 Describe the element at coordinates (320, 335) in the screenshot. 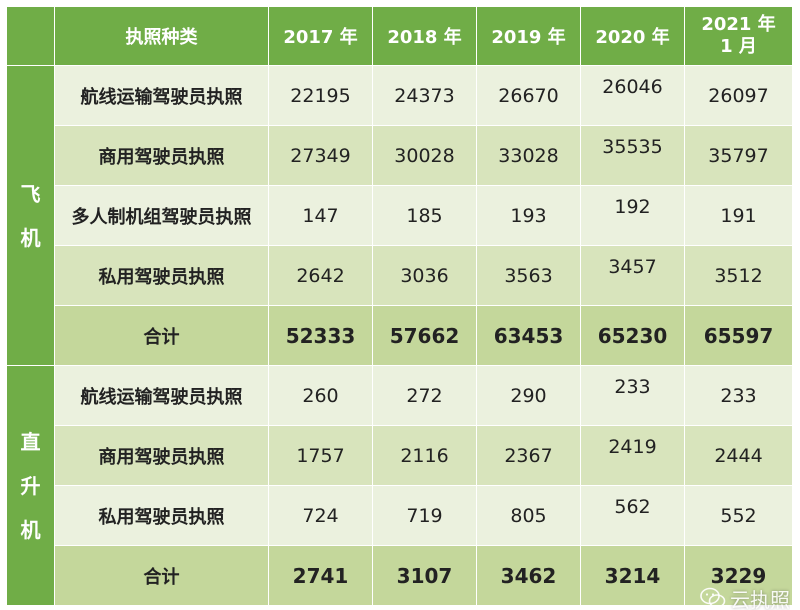

I see `value-cell: 52333` at that location.